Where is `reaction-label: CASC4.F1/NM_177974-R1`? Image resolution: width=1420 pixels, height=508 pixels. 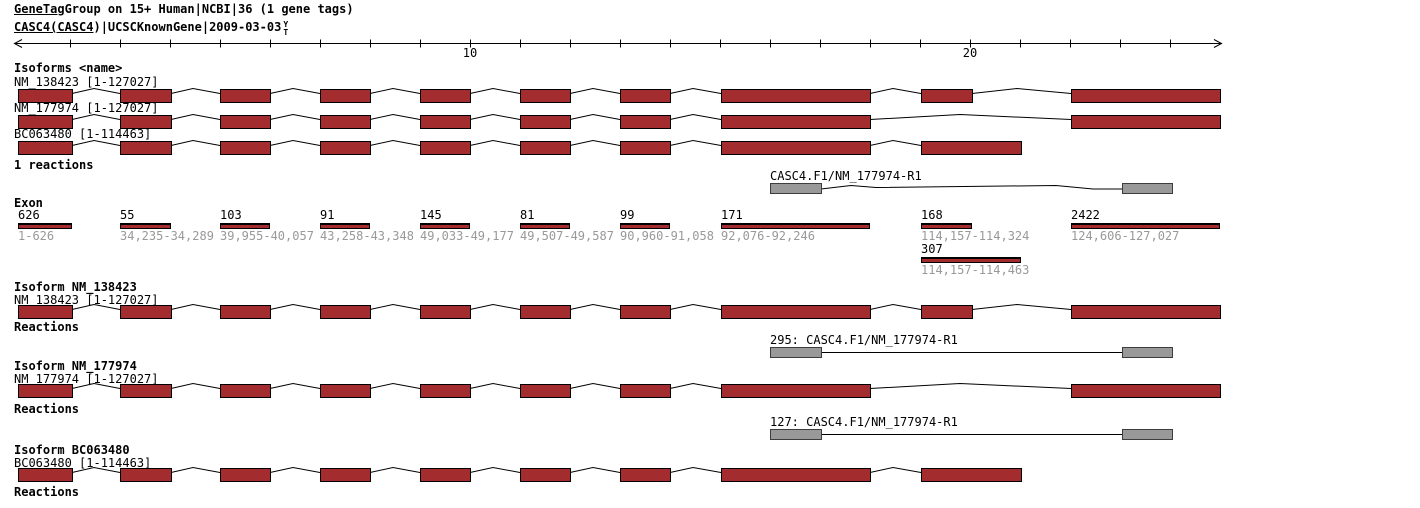
reaction-label: CASC4.F1/NM_177974-R1 is located at coordinates (846, 176).